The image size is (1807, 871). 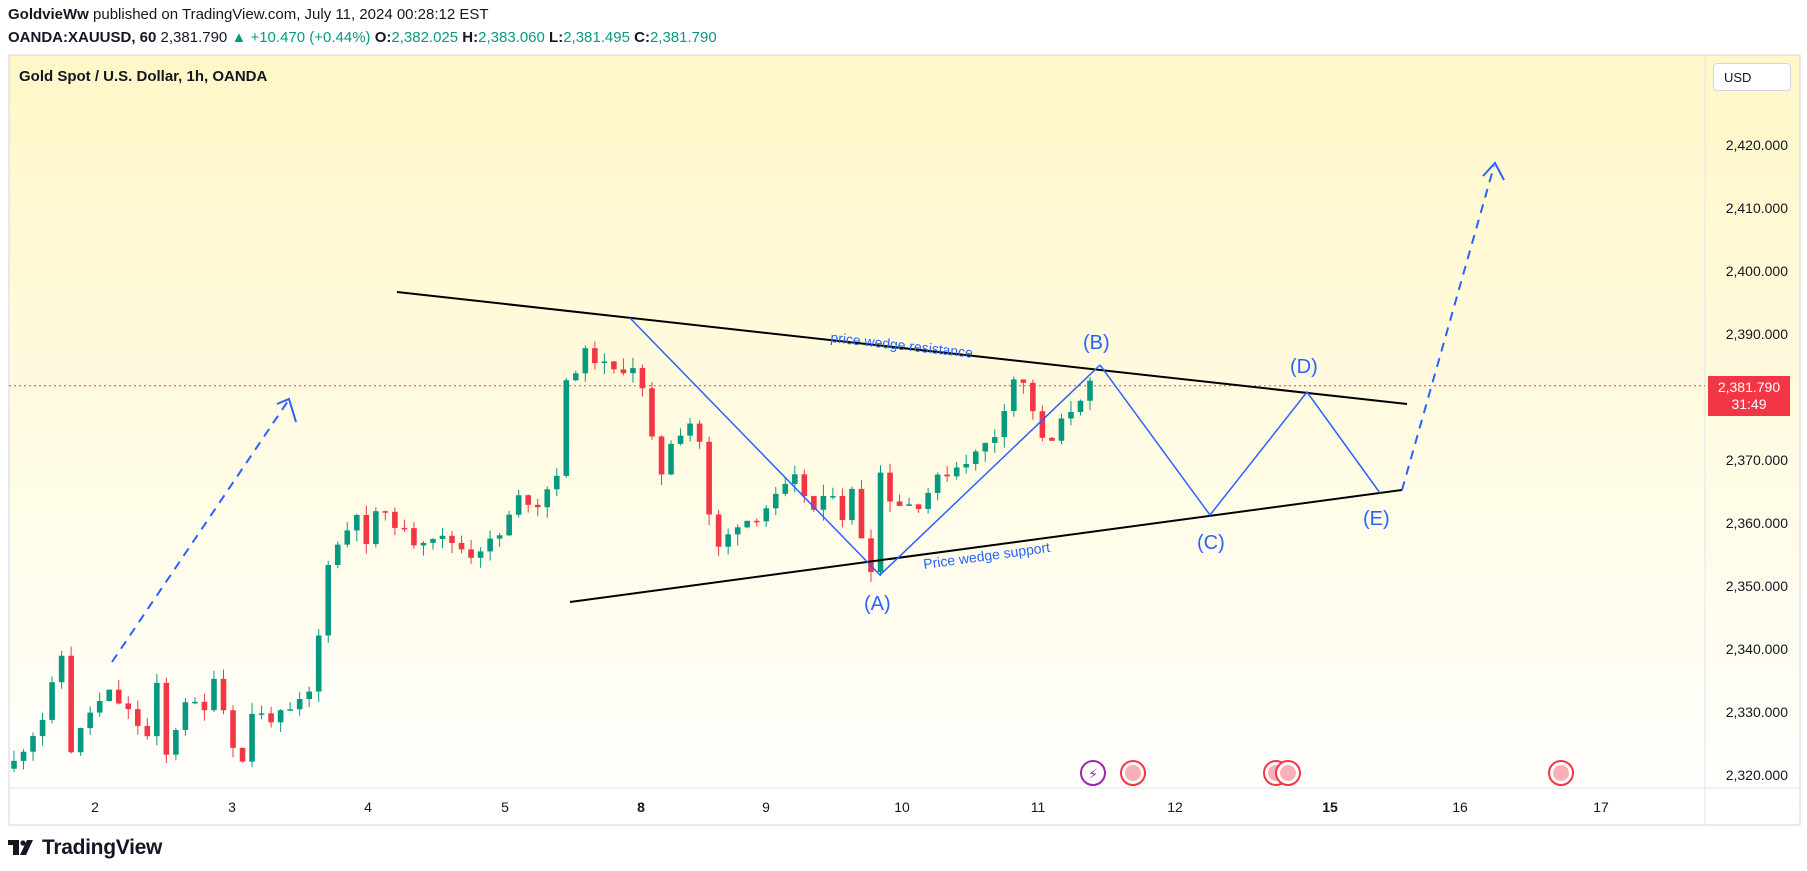 What do you see at coordinates (1448, 328) in the screenshot?
I see `breakout-projection-arrow` at bounding box center [1448, 328].